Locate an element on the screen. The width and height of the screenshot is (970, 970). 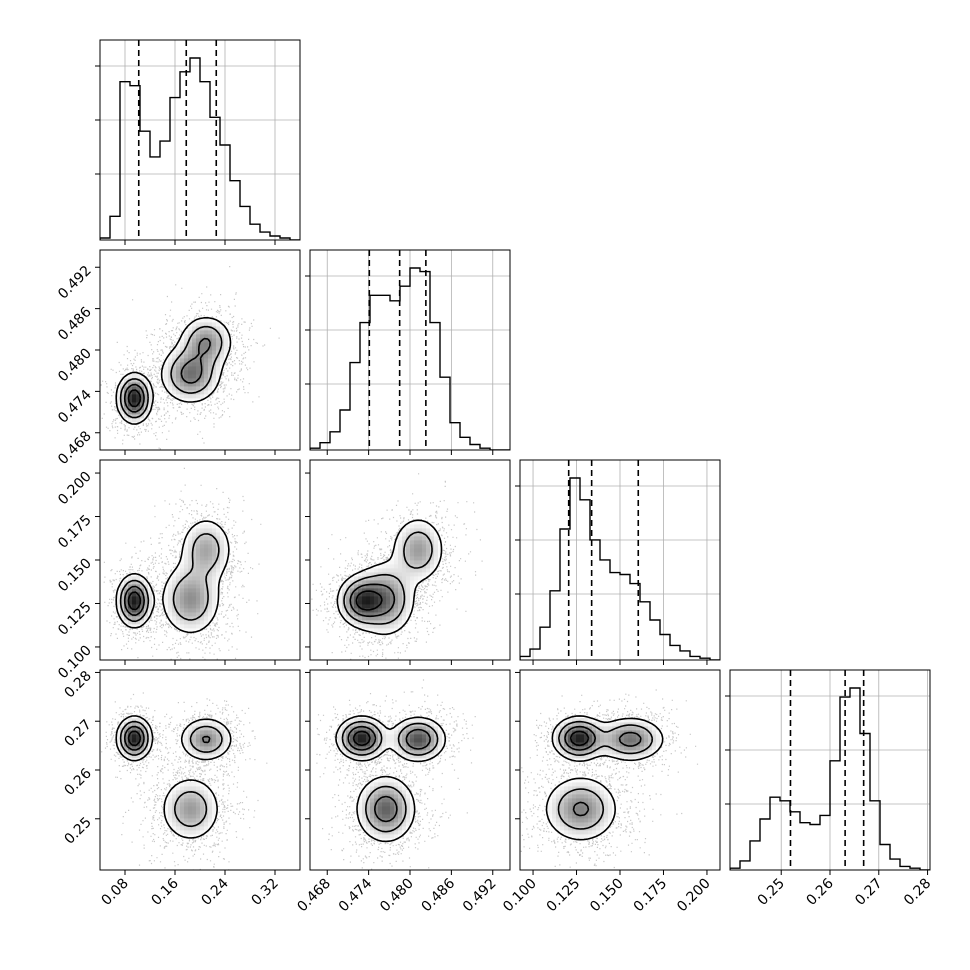
x-tick-label: 0.125 is located at coordinates (564, 896).